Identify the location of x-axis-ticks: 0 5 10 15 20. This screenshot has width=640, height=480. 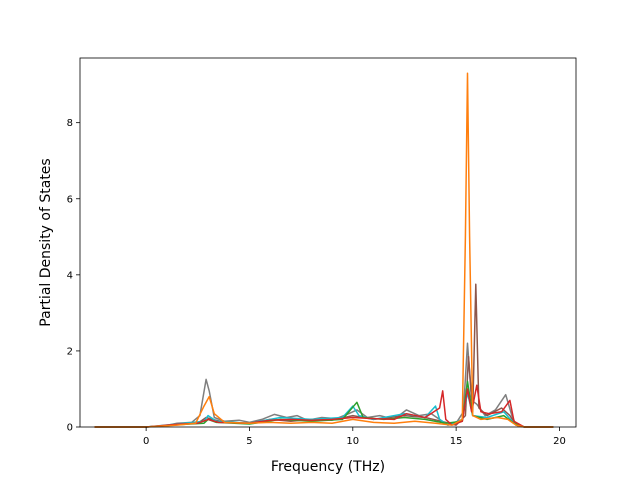
(354, 437).